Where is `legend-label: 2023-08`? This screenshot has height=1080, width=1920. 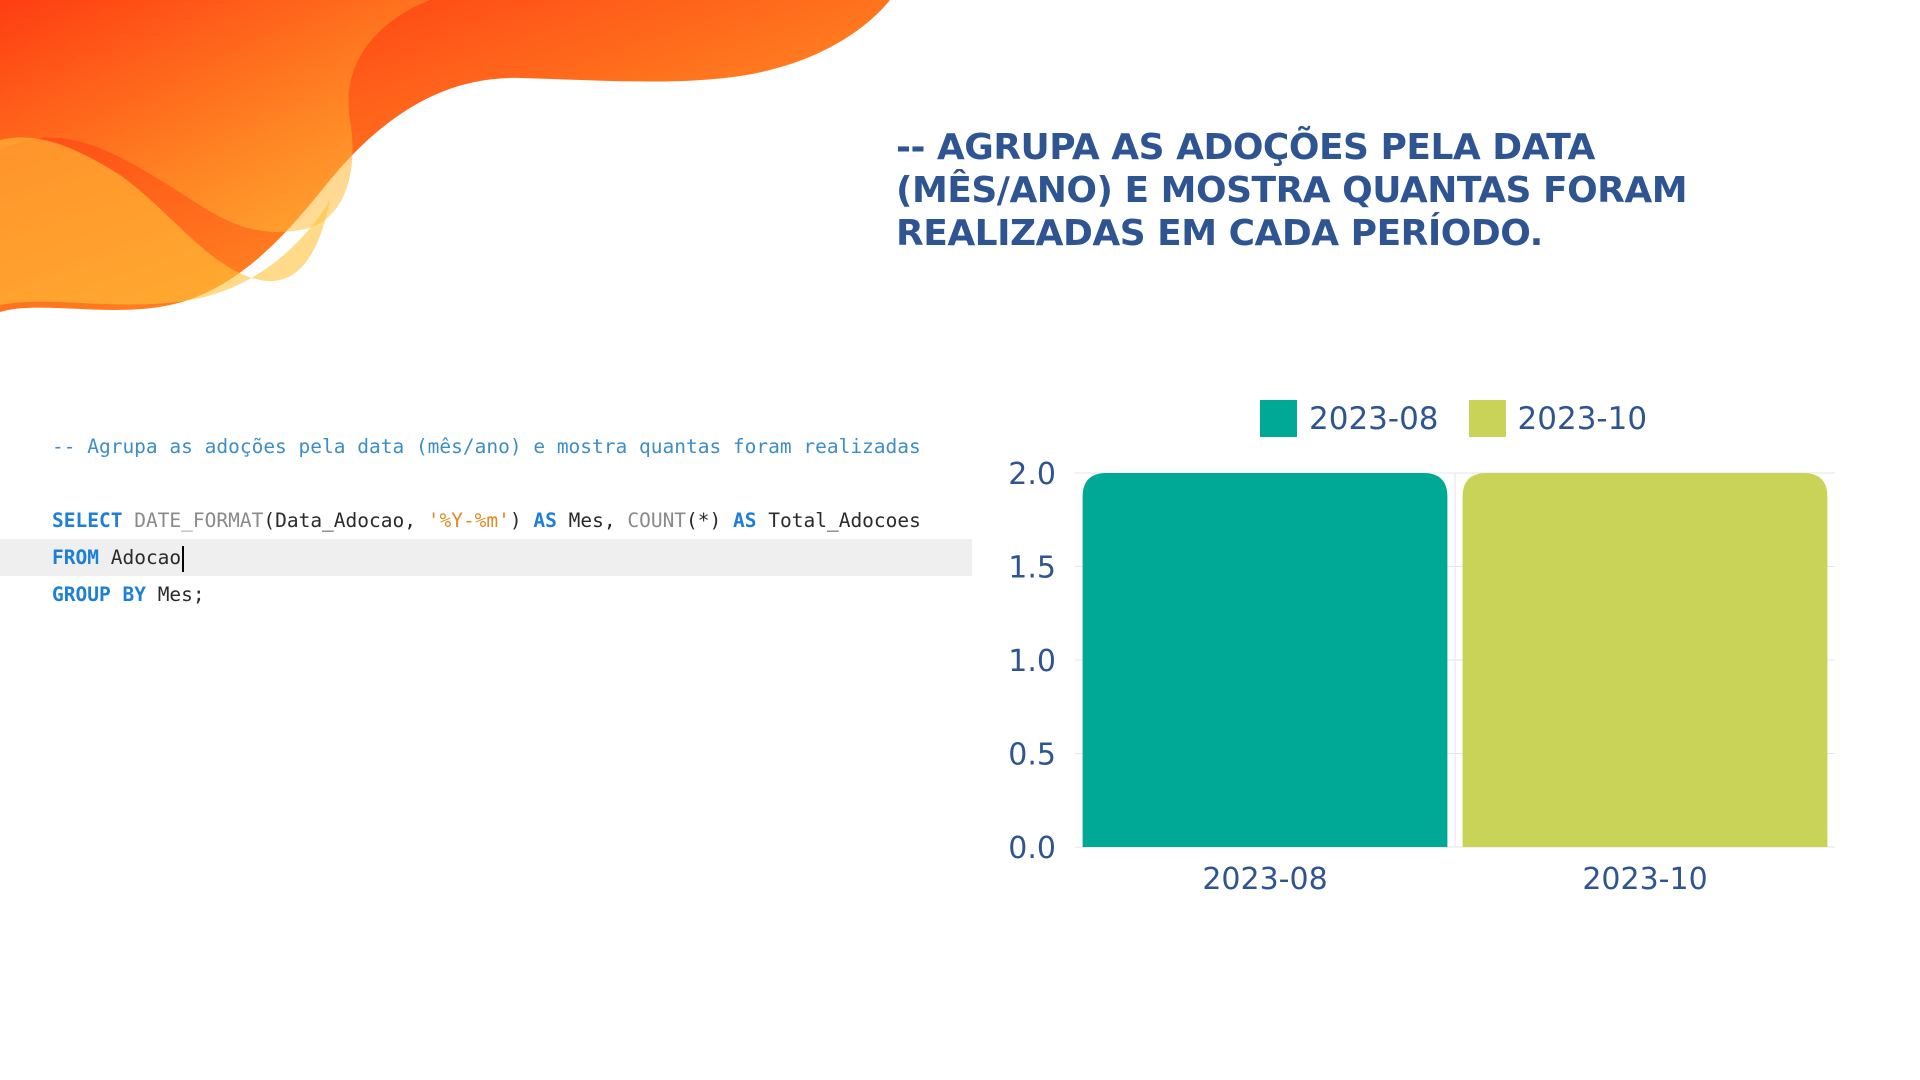 legend-label: 2023-08 is located at coordinates (1374, 418).